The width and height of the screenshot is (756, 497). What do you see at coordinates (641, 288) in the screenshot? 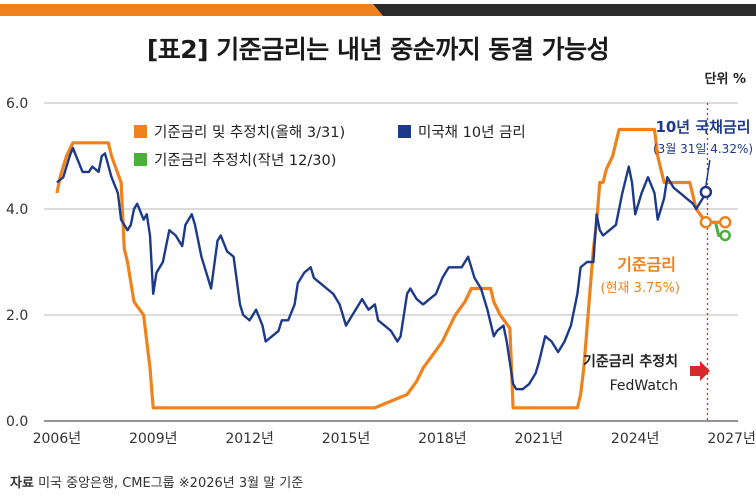
I see `rate-annotation-value: (현재 3.75%)` at bounding box center [641, 288].